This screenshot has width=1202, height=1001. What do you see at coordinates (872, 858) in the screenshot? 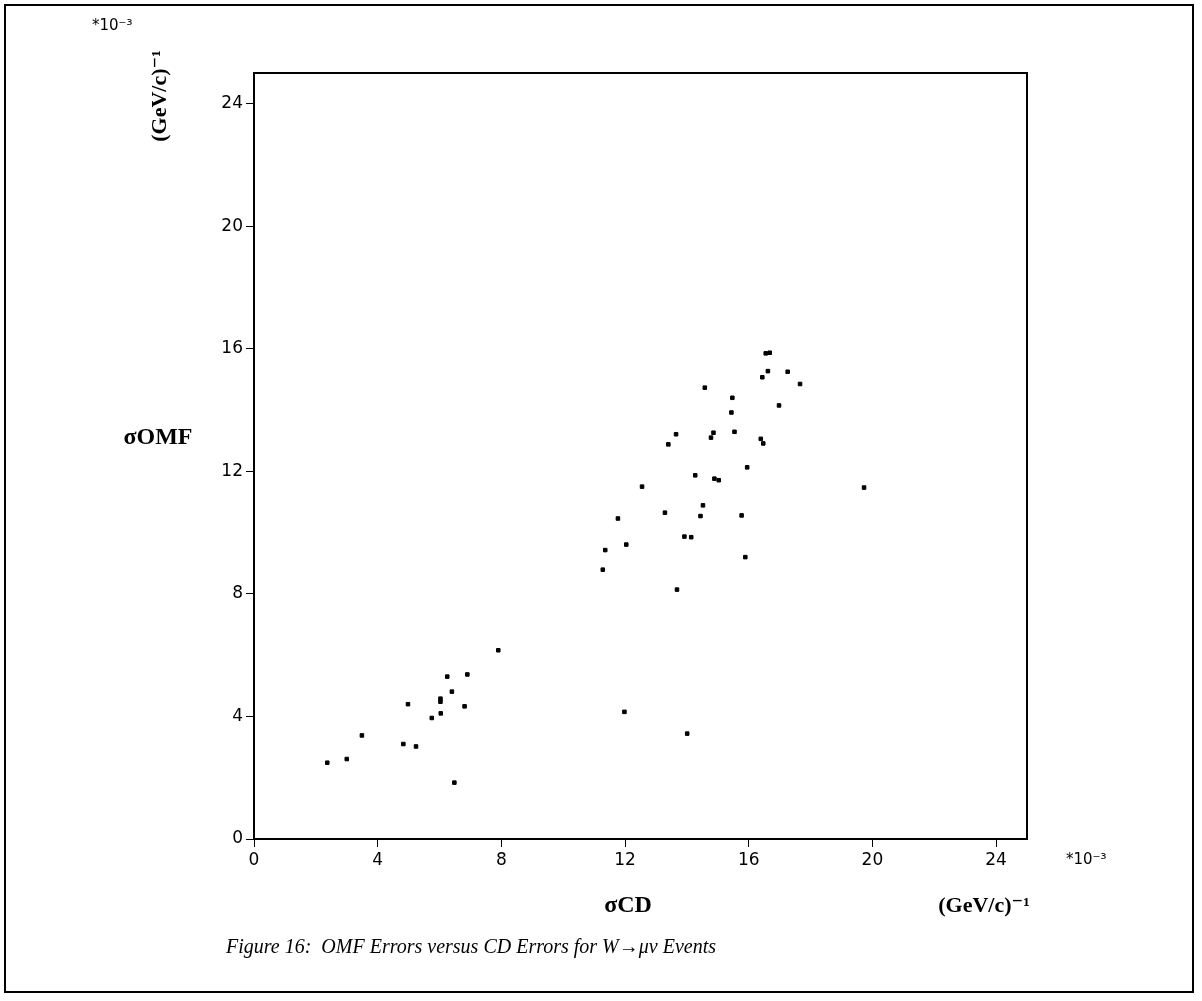
I see `x-tick-label: 20` at bounding box center [872, 858].